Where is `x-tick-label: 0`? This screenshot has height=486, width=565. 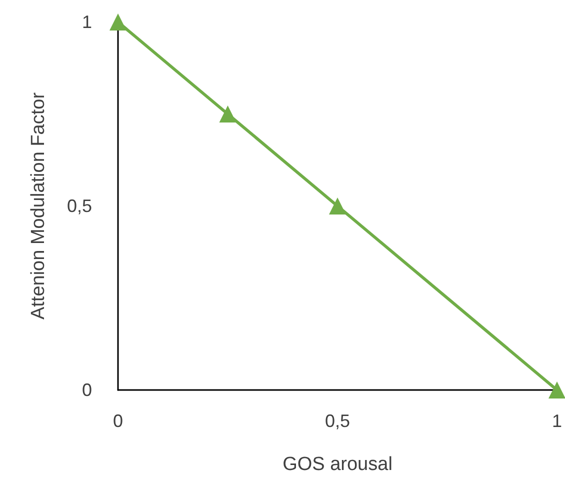 x-tick-label: 0 is located at coordinates (118, 421).